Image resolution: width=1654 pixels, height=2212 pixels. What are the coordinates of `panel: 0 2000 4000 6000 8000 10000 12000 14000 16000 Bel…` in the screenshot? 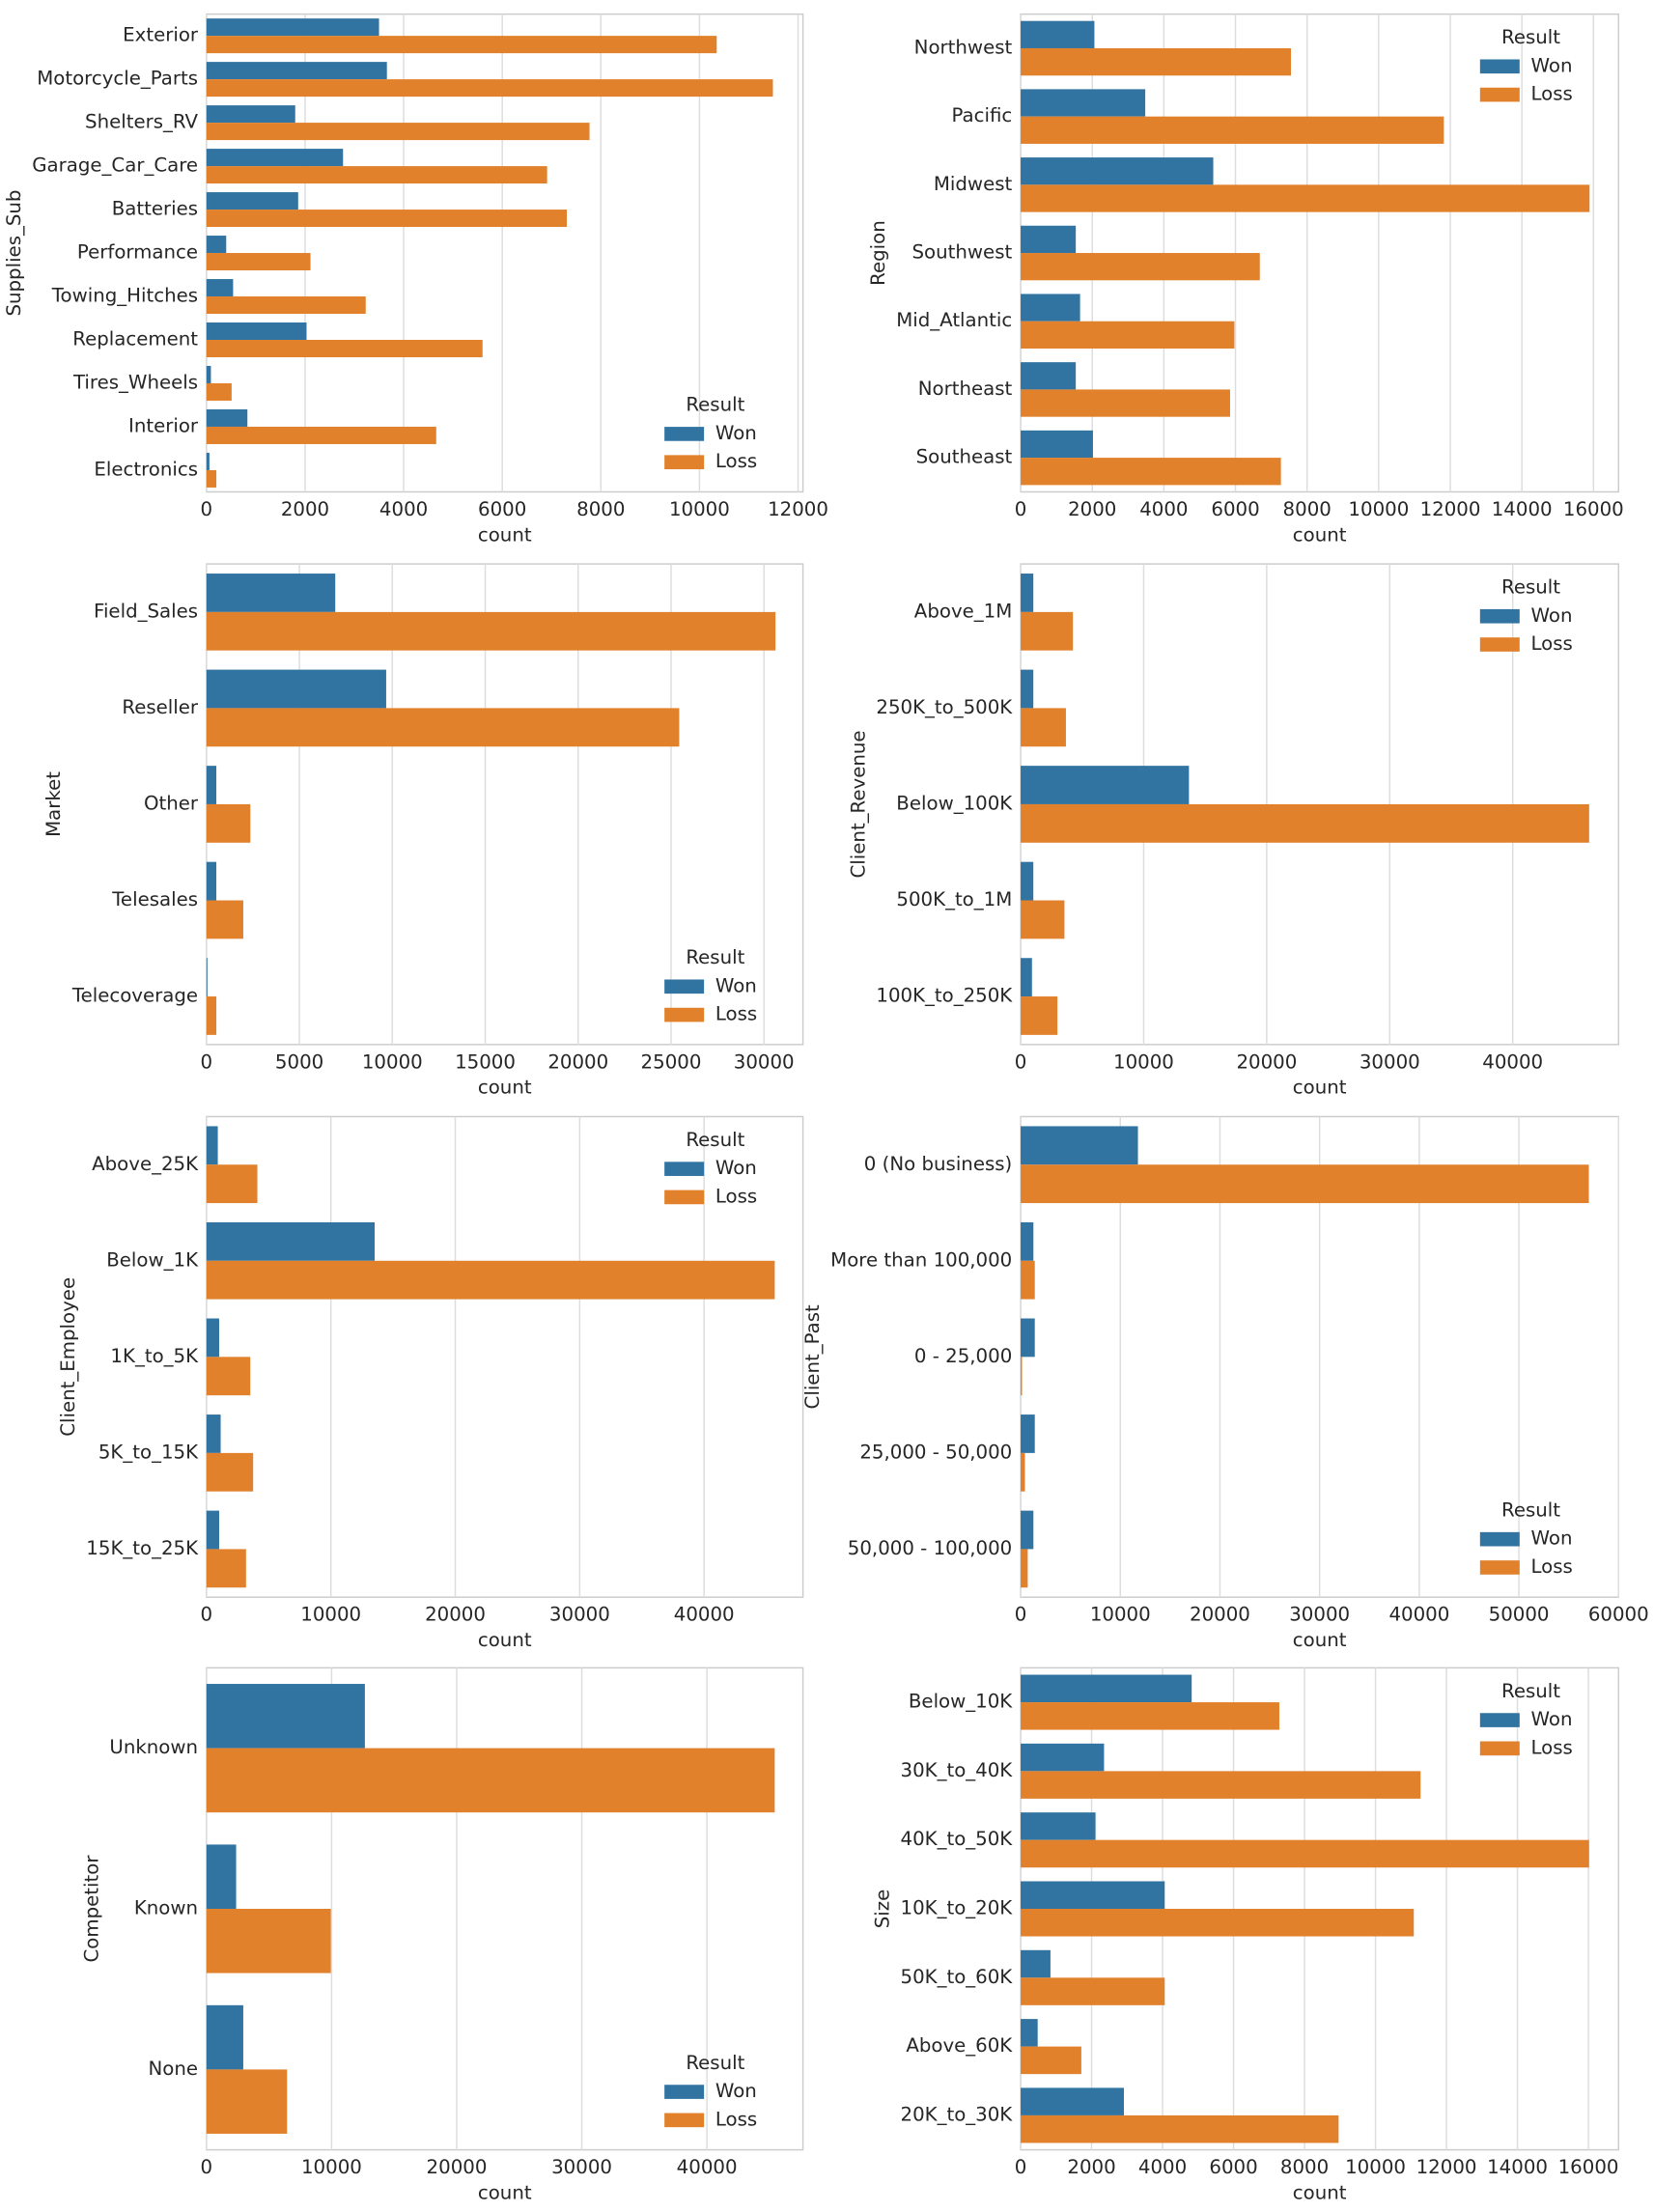 It's located at (1245, 1935).